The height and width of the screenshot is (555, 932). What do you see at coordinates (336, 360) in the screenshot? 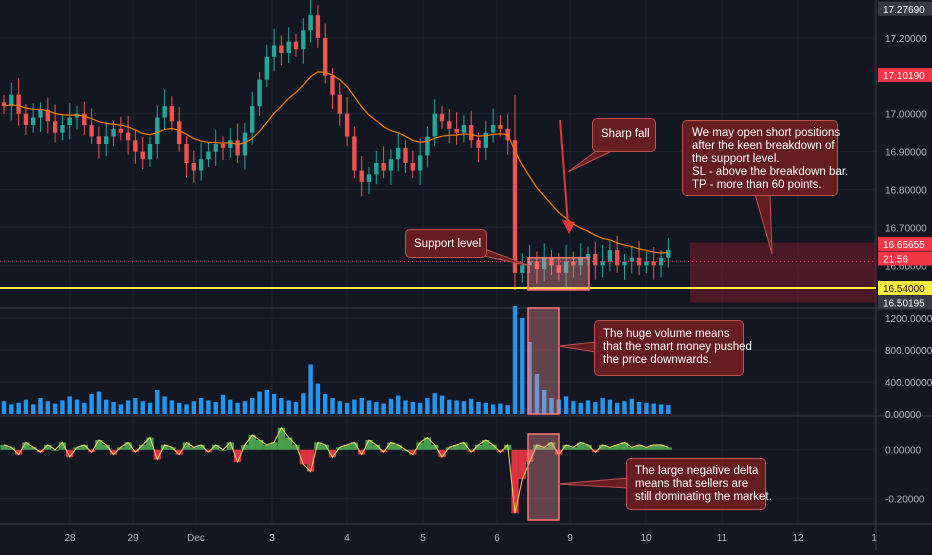
I see `volume-pane` at bounding box center [336, 360].